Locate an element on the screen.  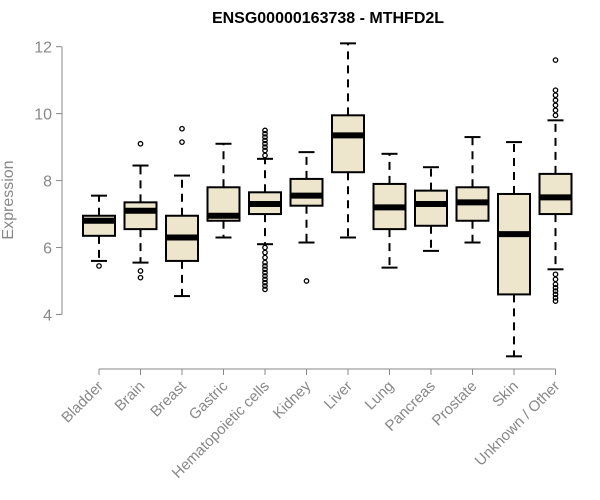
y-tick-label: 8 is located at coordinates (47, 182).